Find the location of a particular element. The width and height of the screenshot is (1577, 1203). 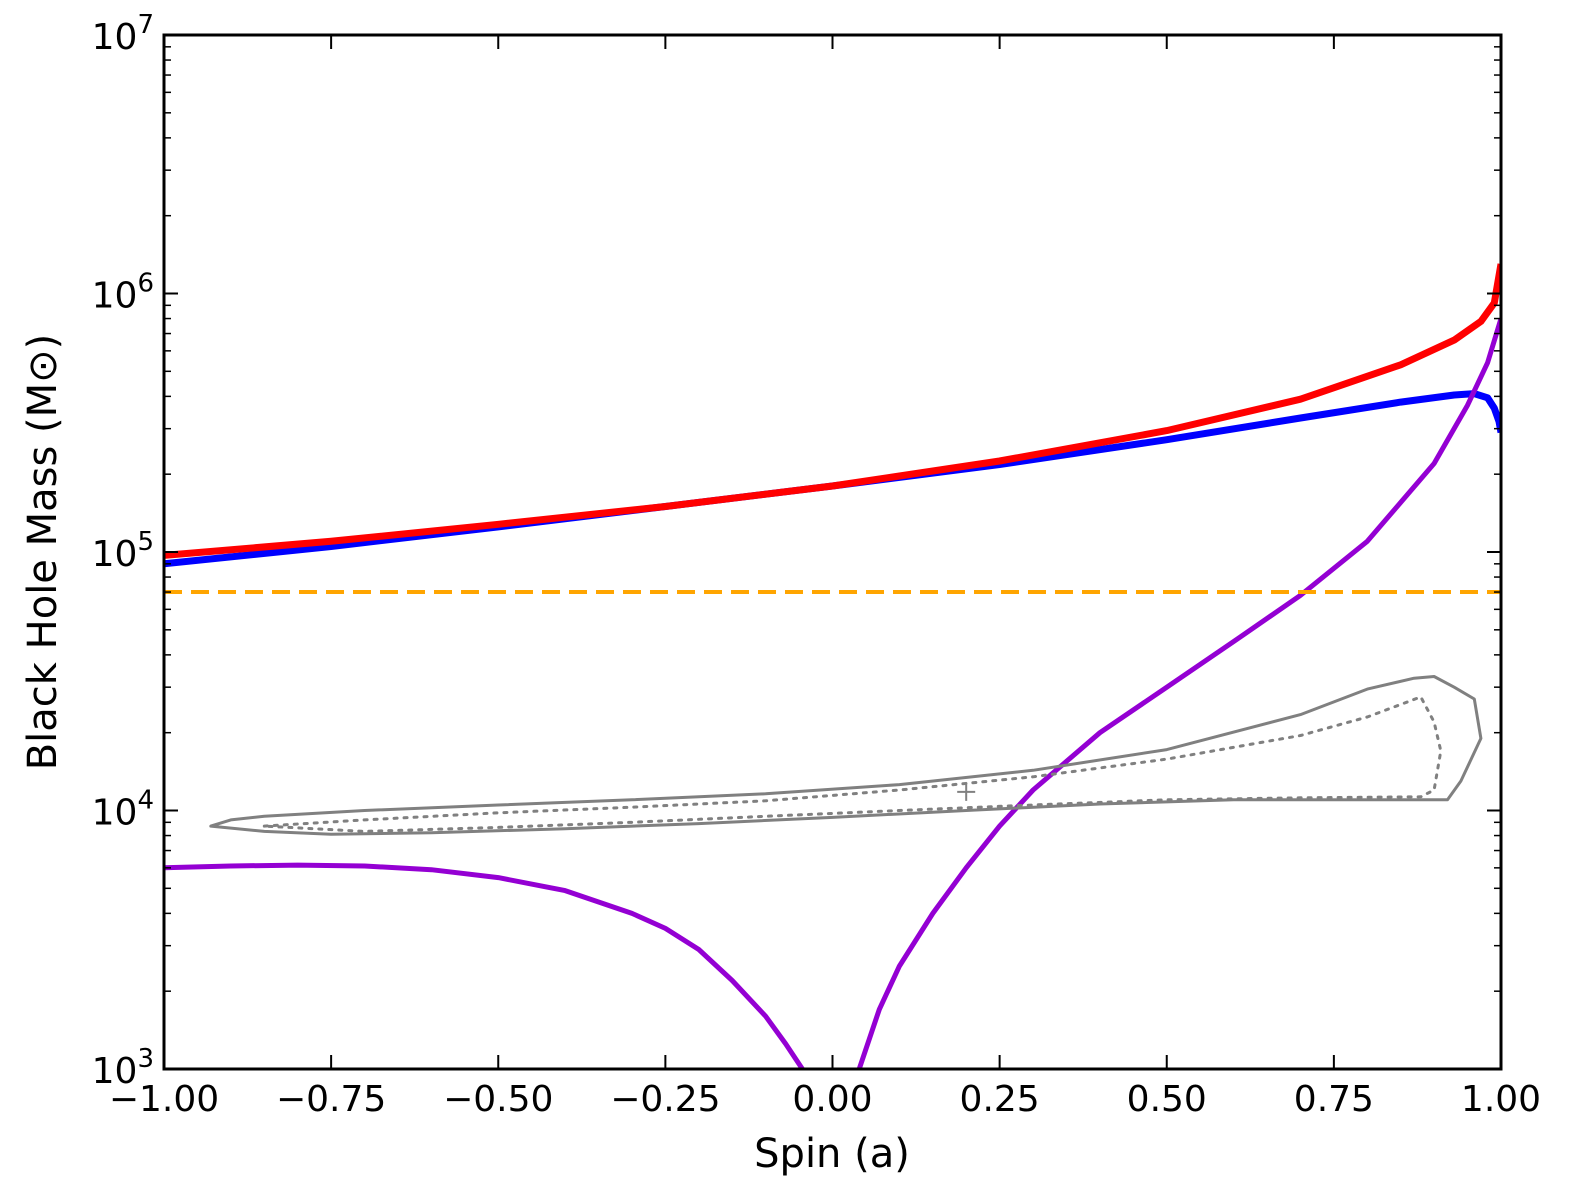

y-tick-label: 10⁵ is located at coordinates (123, 551).